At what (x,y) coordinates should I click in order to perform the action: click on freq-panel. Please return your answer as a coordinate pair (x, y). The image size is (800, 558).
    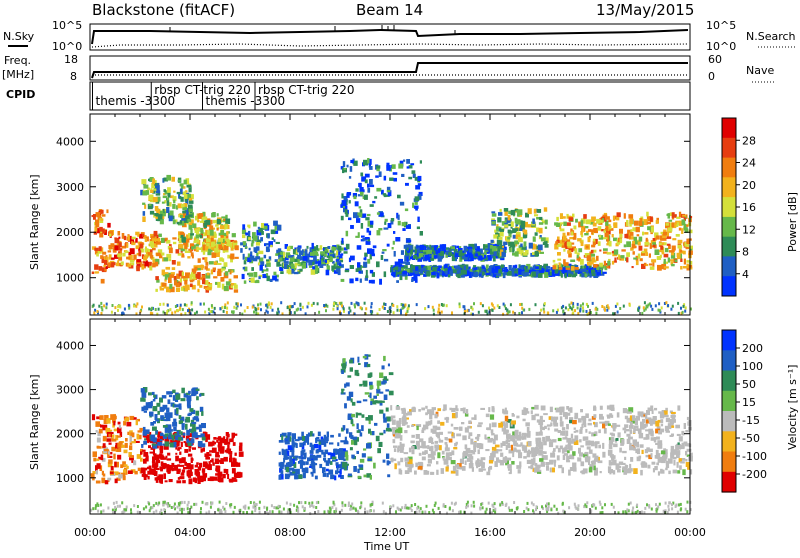
    Looking at the image, I should click on (390, 68).